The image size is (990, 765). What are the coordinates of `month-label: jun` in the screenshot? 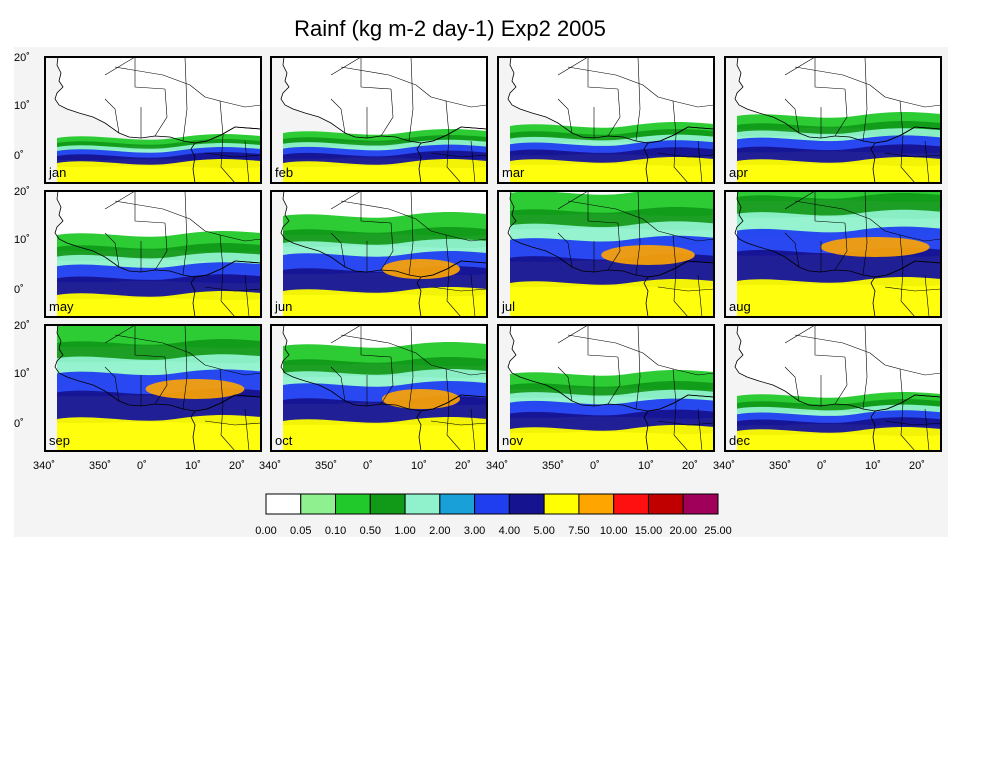 It's located at (283, 306).